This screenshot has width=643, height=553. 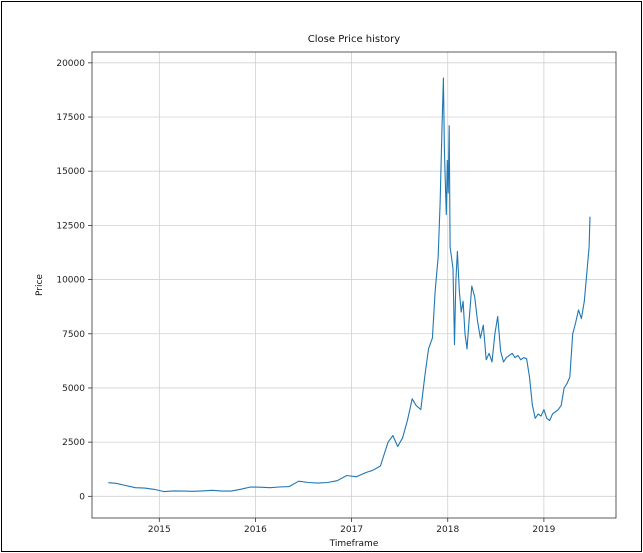 What do you see at coordinates (70, 118) in the screenshot?
I see `y-tick-label: 17500` at bounding box center [70, 118].